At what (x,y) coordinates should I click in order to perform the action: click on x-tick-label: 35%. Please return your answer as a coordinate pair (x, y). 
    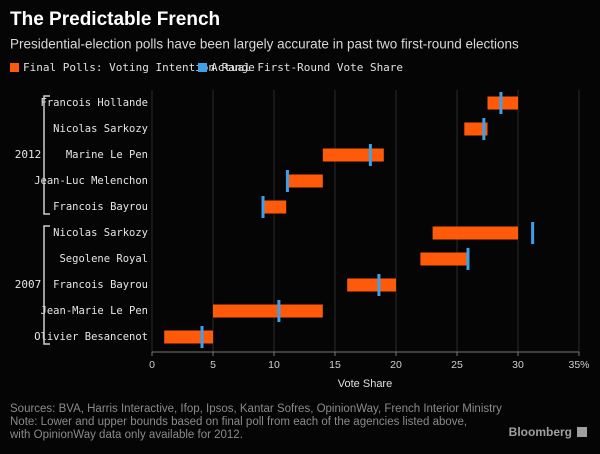
    Looking at the image, I should click on (578, 365).